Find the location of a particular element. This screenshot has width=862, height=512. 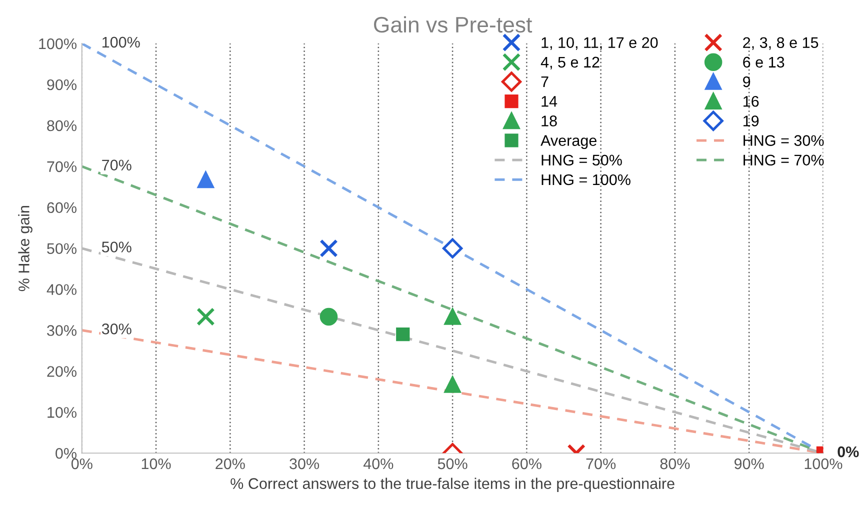

legend-label: HNG = 50% is located at coordinates (582, 160).